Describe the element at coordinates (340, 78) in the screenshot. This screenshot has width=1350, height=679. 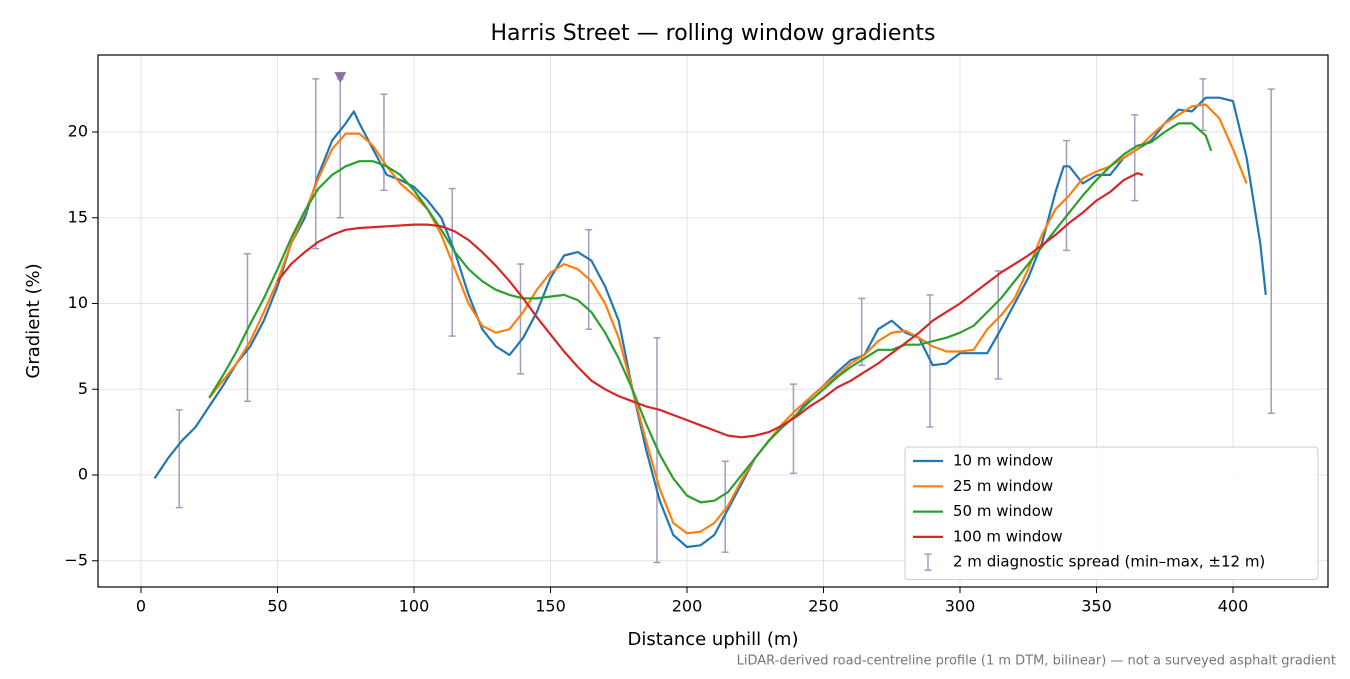
I see `peak-marker` at that location.